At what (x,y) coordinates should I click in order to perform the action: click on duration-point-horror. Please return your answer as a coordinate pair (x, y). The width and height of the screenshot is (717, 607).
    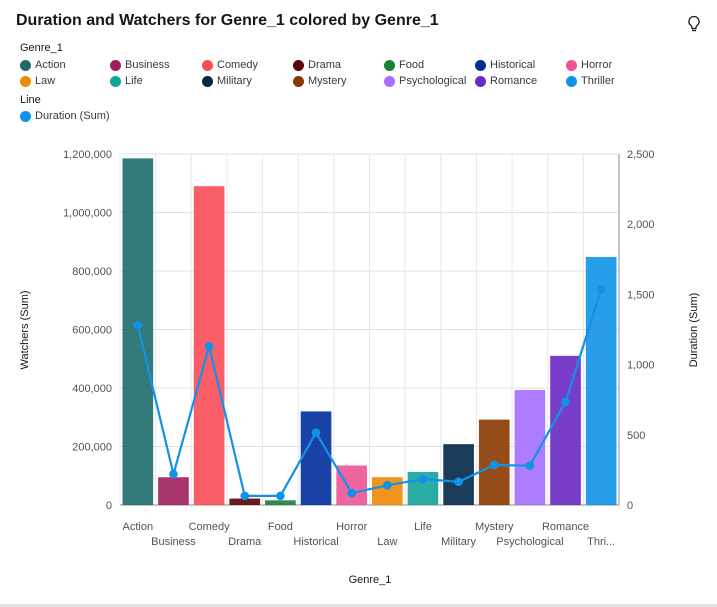
    Looking at the image, I should click on (351, 493).